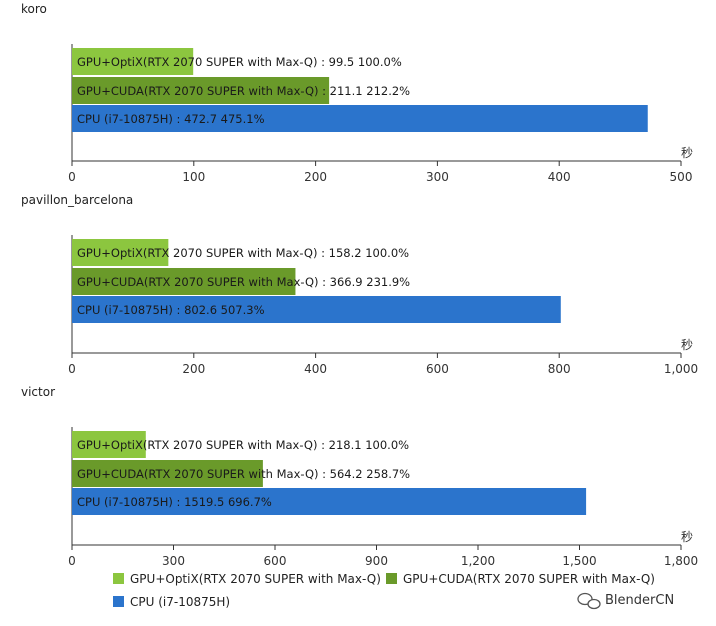 Image resolution: width=716 pixels, height=626 pixels. I want to click on wechat-icon, so click(589, 601).